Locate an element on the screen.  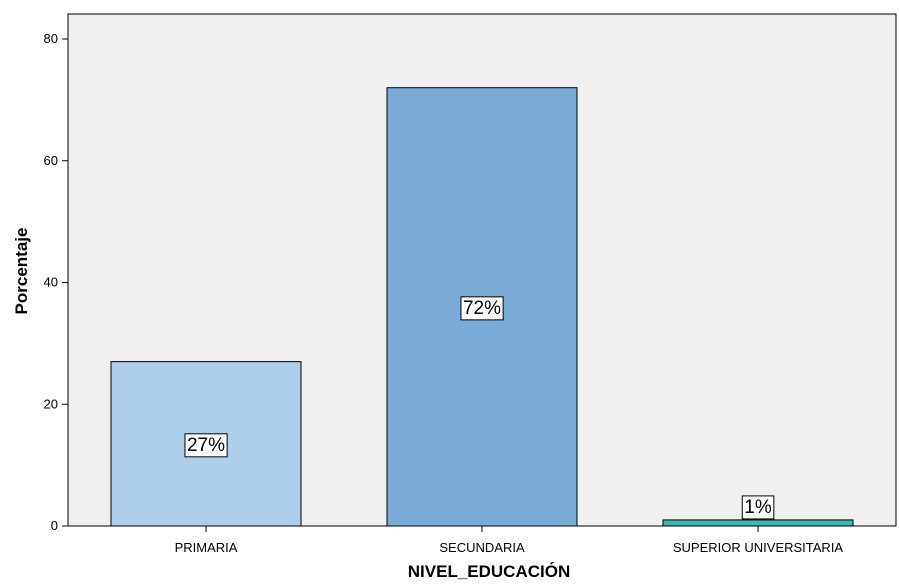
y-tick-label: 80 is located at coordinates (51, 38).